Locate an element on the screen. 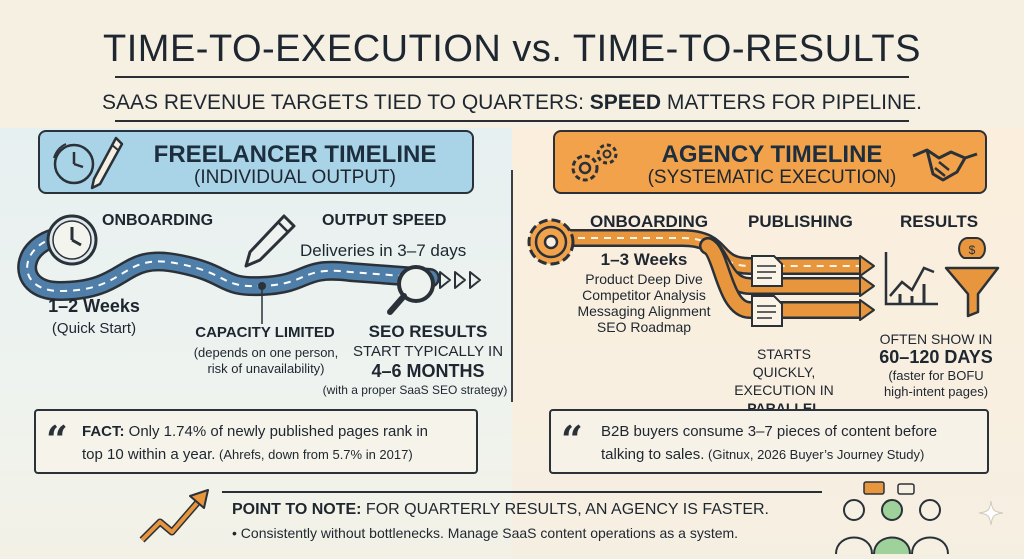 This screenshot has height=559, width=1024. freelancer-capacity-note-2: risk of unavailability) is located at coordinates (266, 368).